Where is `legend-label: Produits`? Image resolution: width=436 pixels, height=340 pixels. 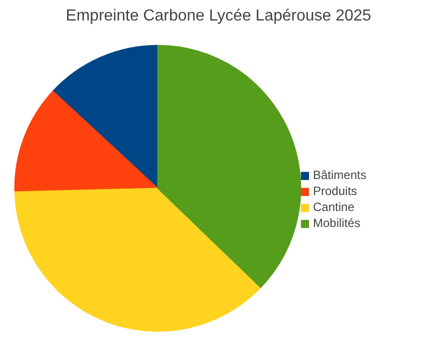 legend-label: Produits is located at coordinates (335, 191).